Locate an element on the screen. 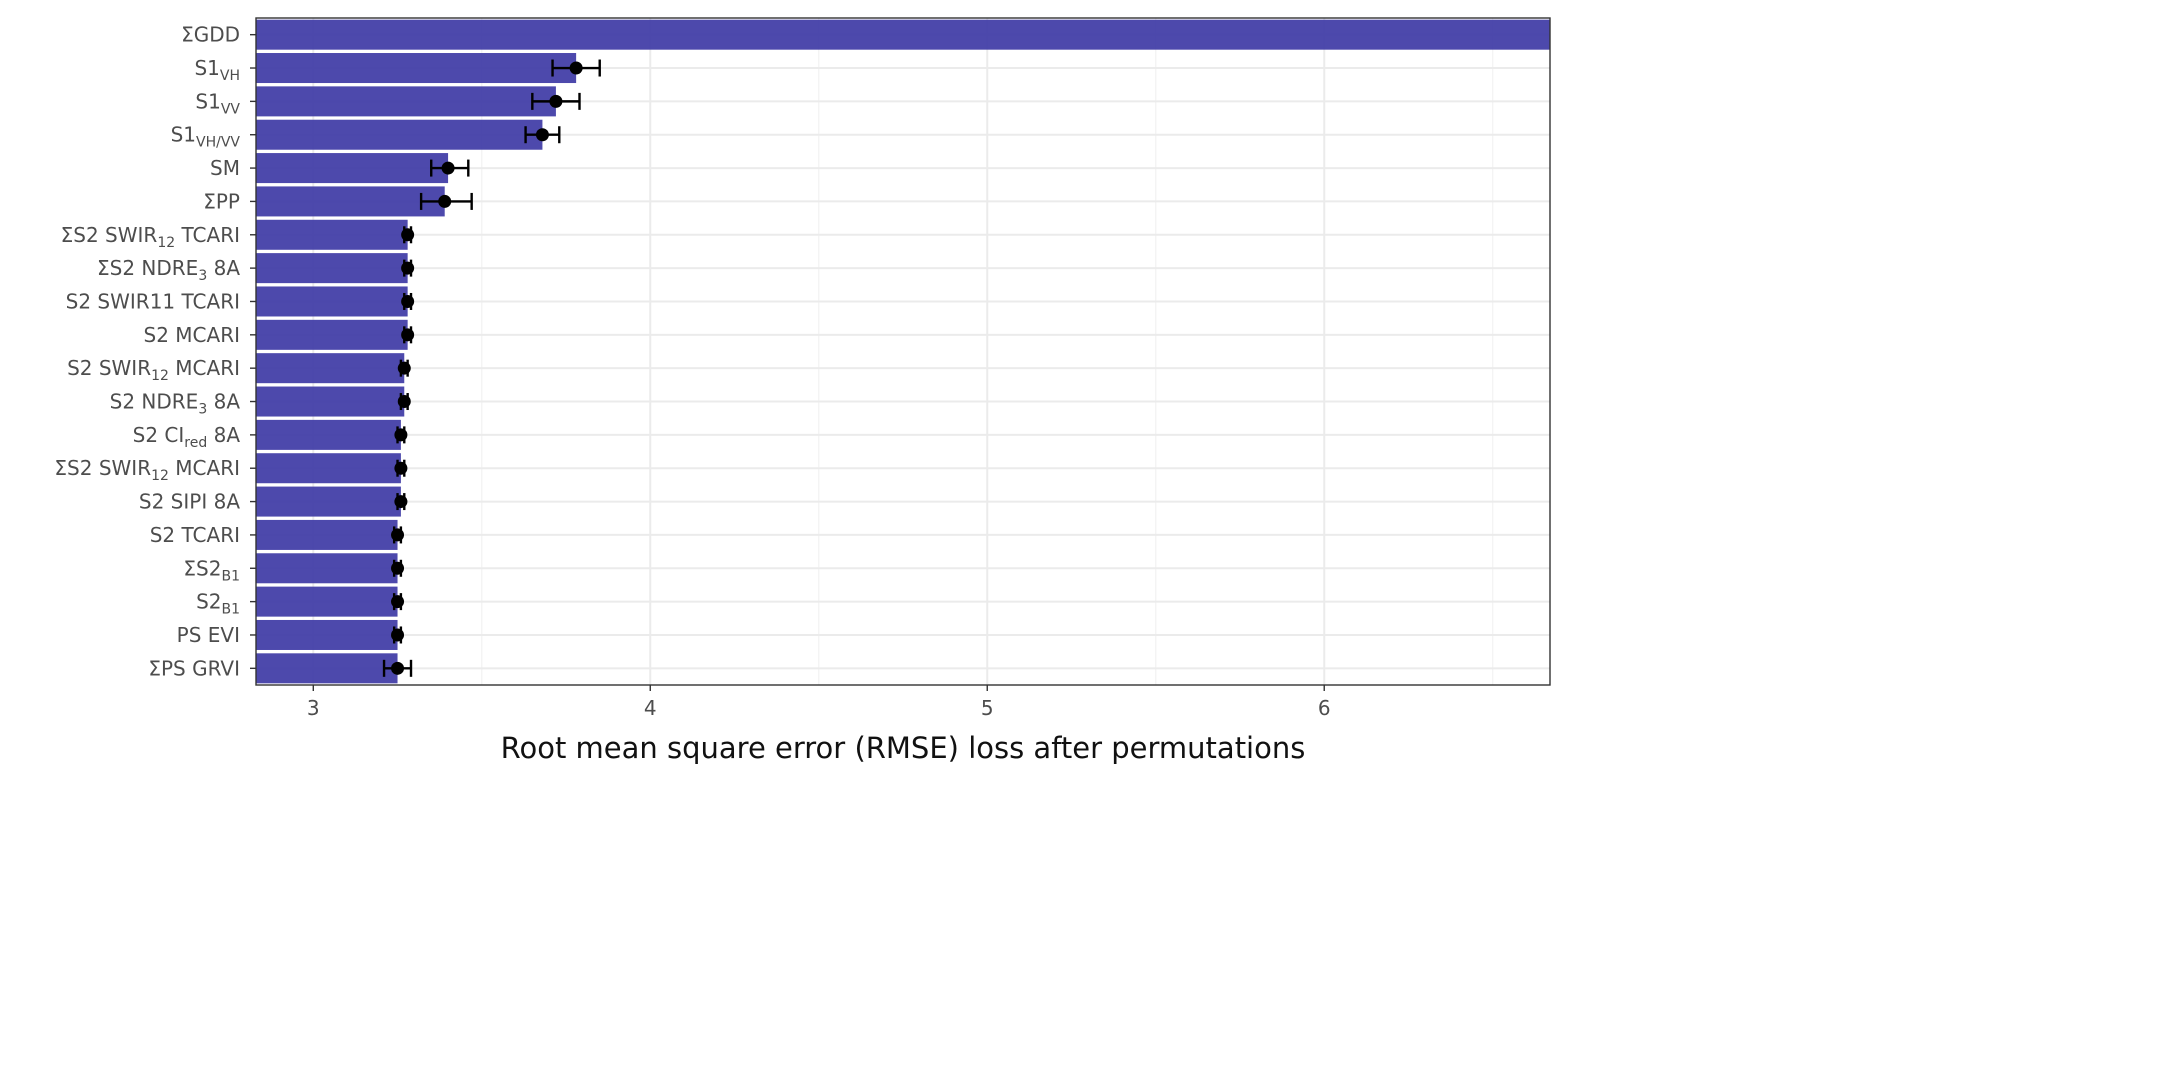 Image resolution: width=2160 pixels, height=1080 pixels. x-tick-label: 3 is located at coordinates (313, 708).